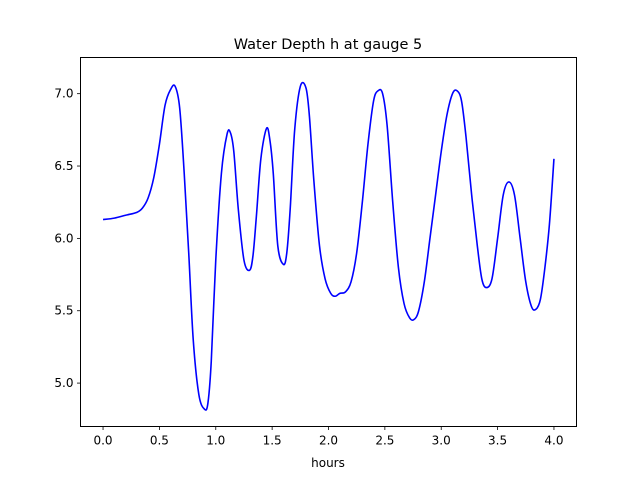 Image resolution: width=640 pixels, height=480 pixels. Describe the element at coordinates (63, 94) in the screenshot. I see `y-tick-label: 7.0` at that location.